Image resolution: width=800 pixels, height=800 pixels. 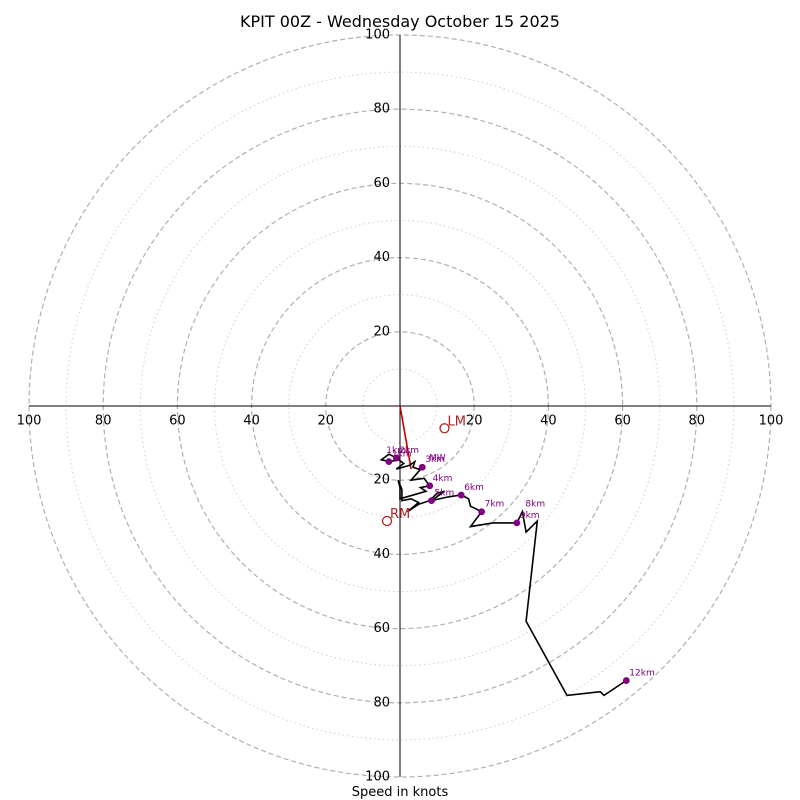 What do you see at coordinates (326, 421) in the screenshot?
I see `tick-left-20: 20` at bounding box center [326, 421].